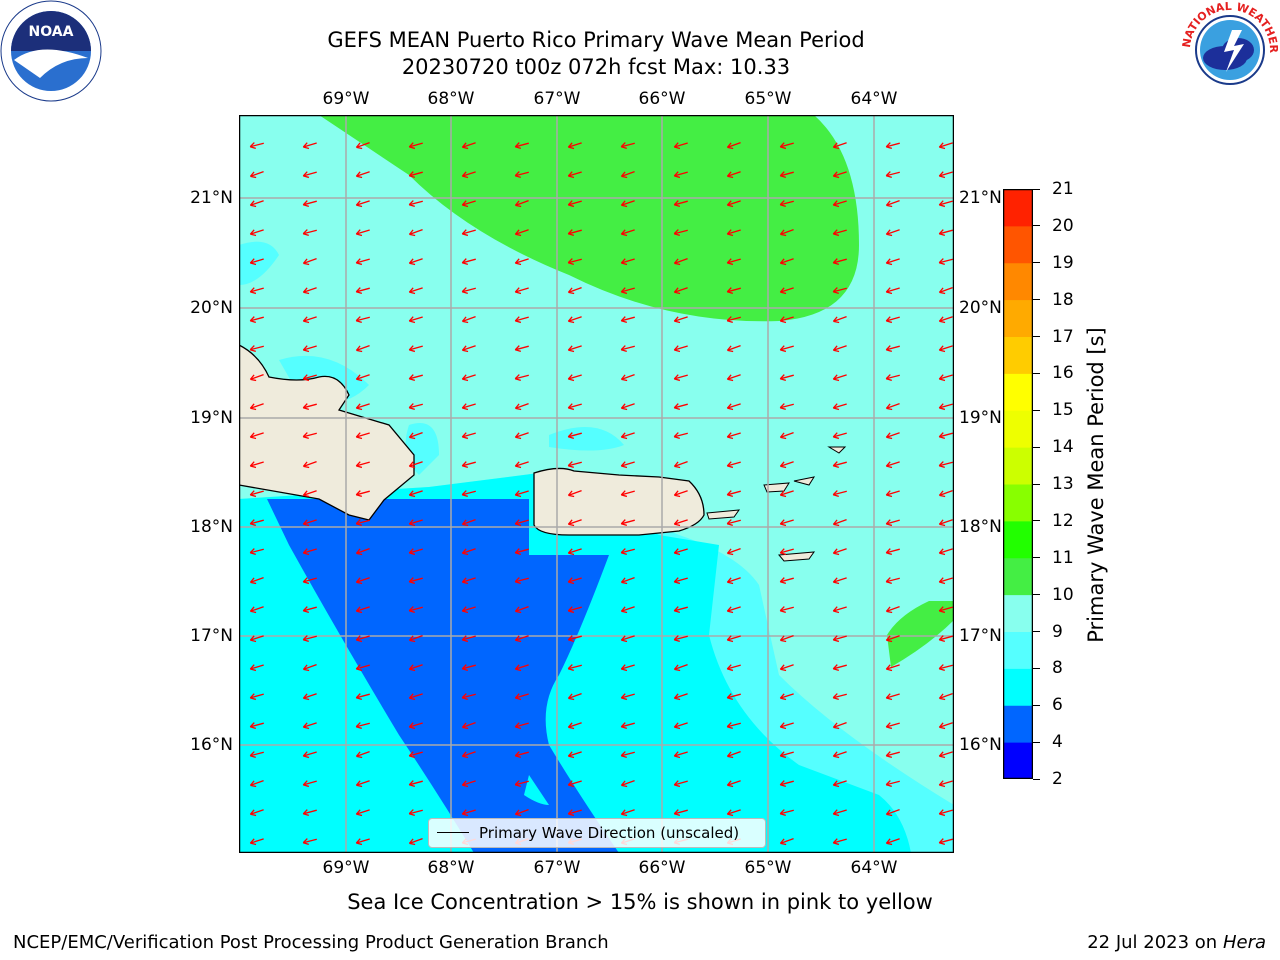  What do you see at coordinates (211, 527) in the screenshot?
I see `latitude-label-left: 18°N` at bounding box center [211, 527].